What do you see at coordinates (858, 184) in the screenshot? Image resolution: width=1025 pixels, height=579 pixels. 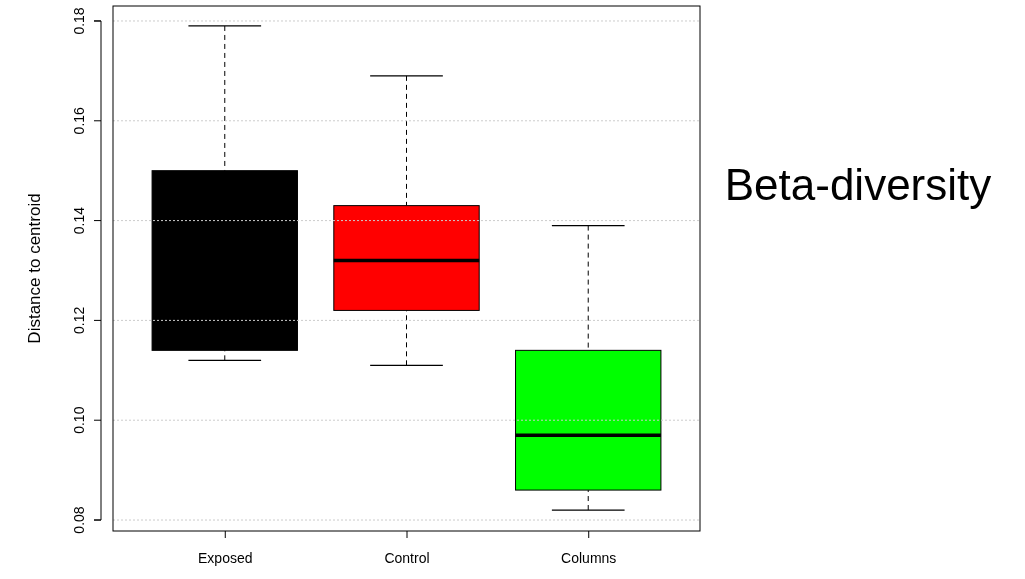 I see `text: Beta-diversity` at bounding box center [858, 184].